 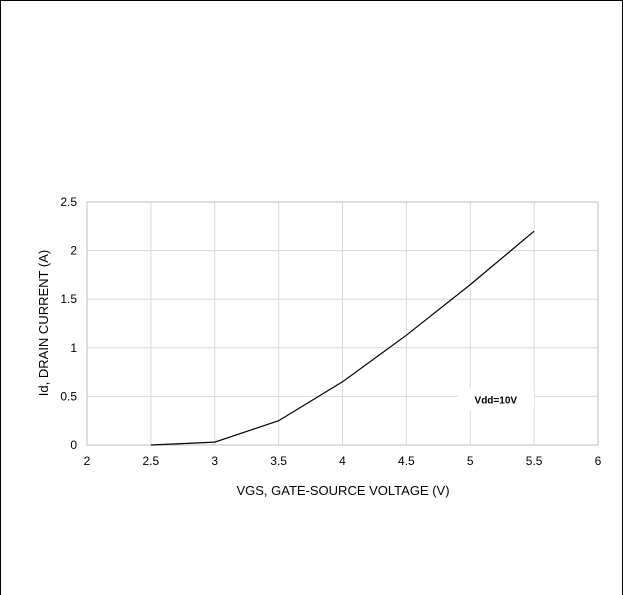 What do you see at coordinates (278, 461) in the screenshot?
I see `x-tick-label: 3.5` at bounding box center [278, 461].